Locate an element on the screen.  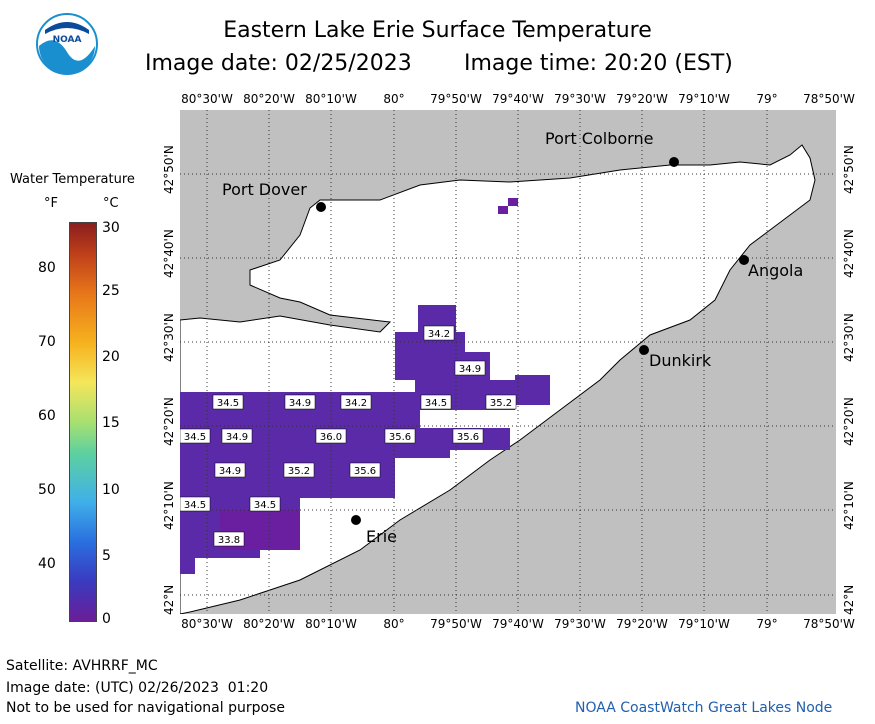
erie-marker is located at coordinates (356, 520).